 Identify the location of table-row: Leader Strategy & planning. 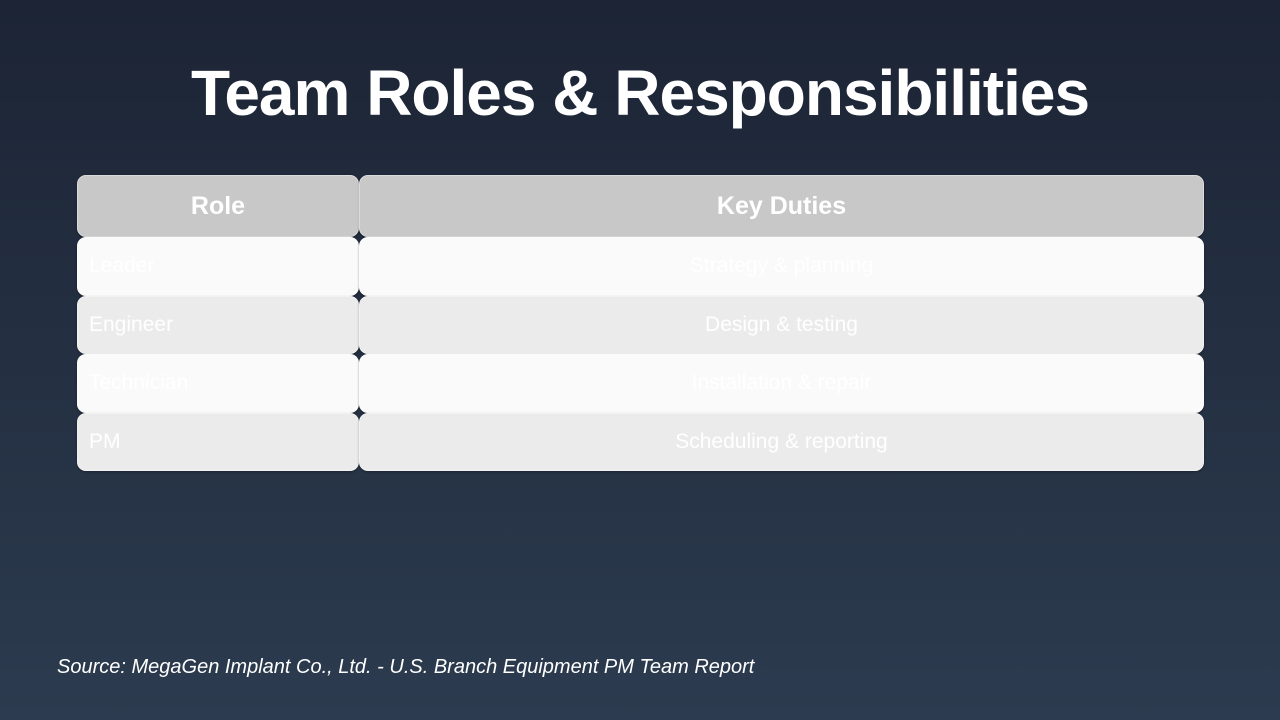
(640, 266).